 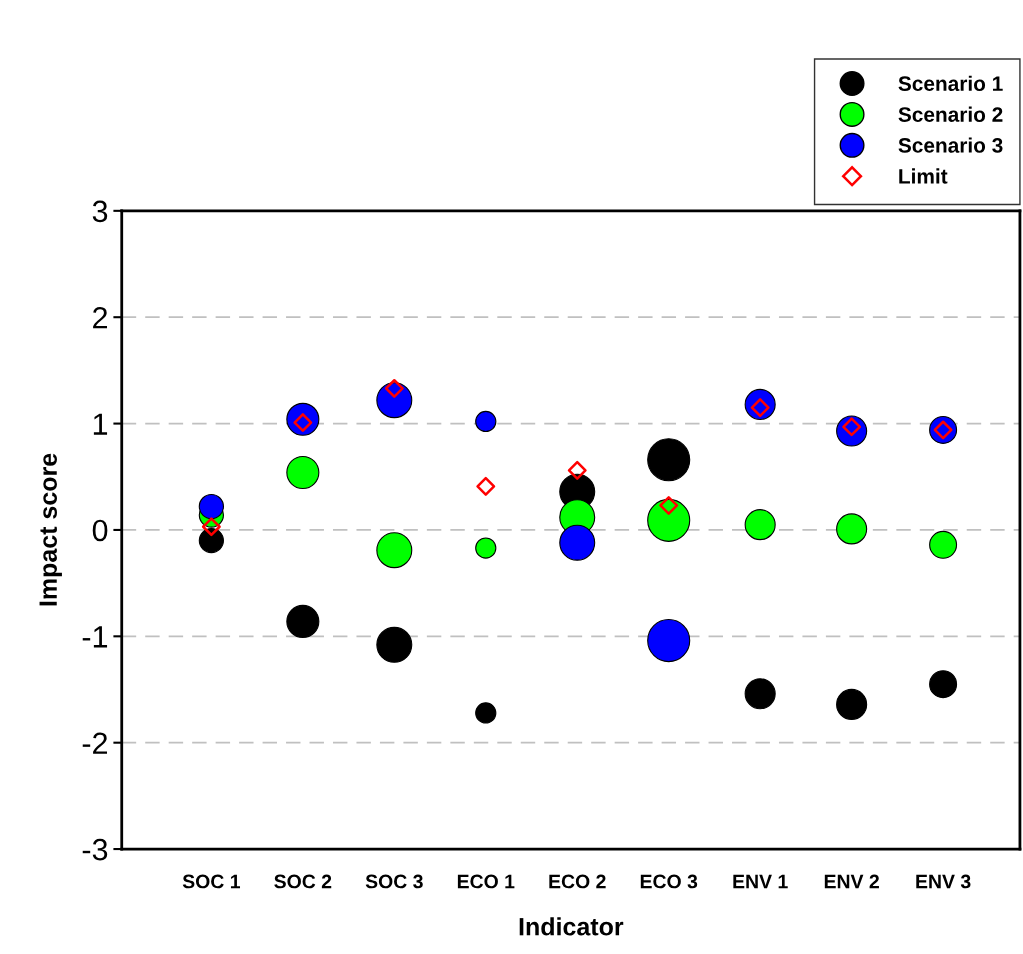 I want to click on legend-label: Scenario 3, so click(x=950, y=145).